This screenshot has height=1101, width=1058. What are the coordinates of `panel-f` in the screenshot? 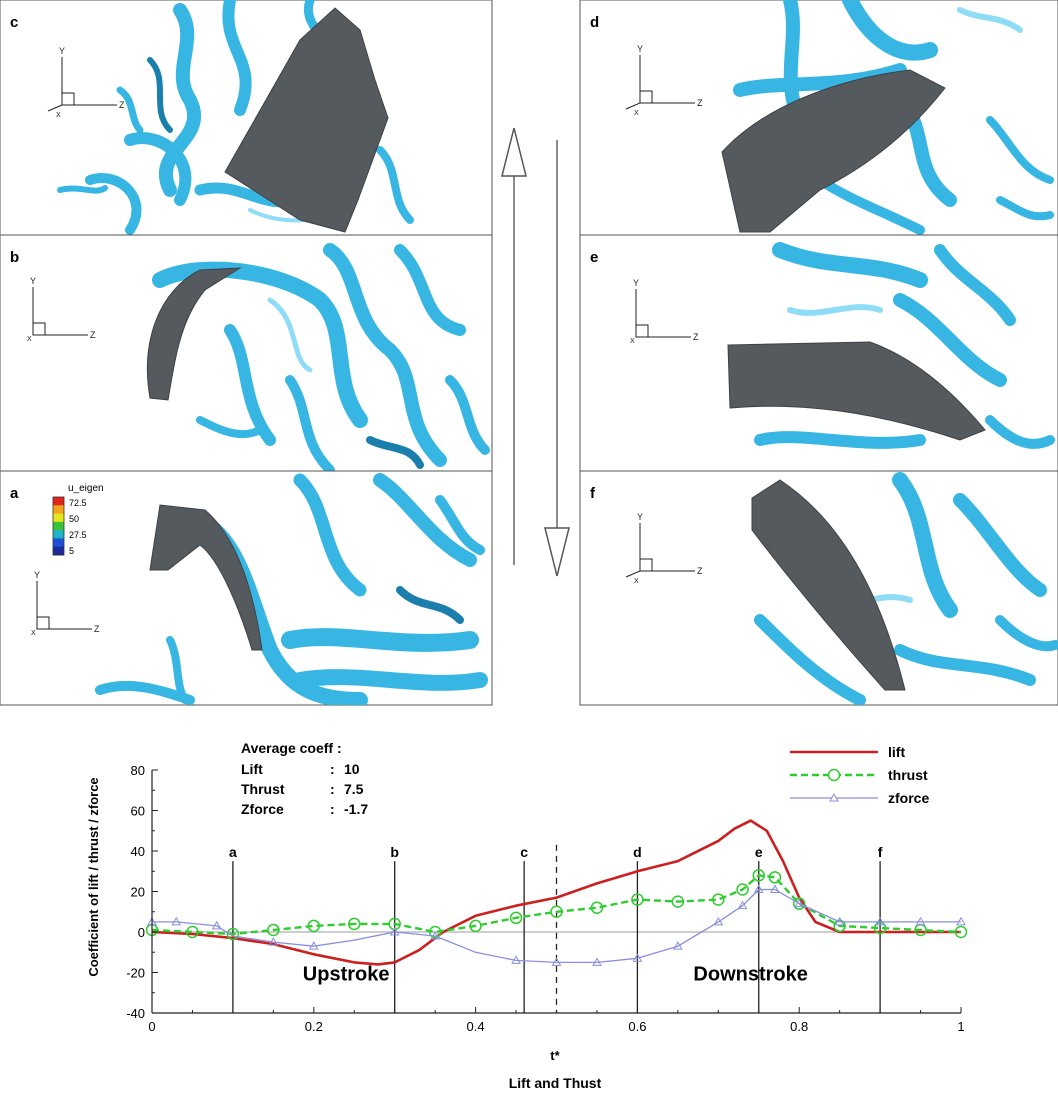 It's located at (818, 588).